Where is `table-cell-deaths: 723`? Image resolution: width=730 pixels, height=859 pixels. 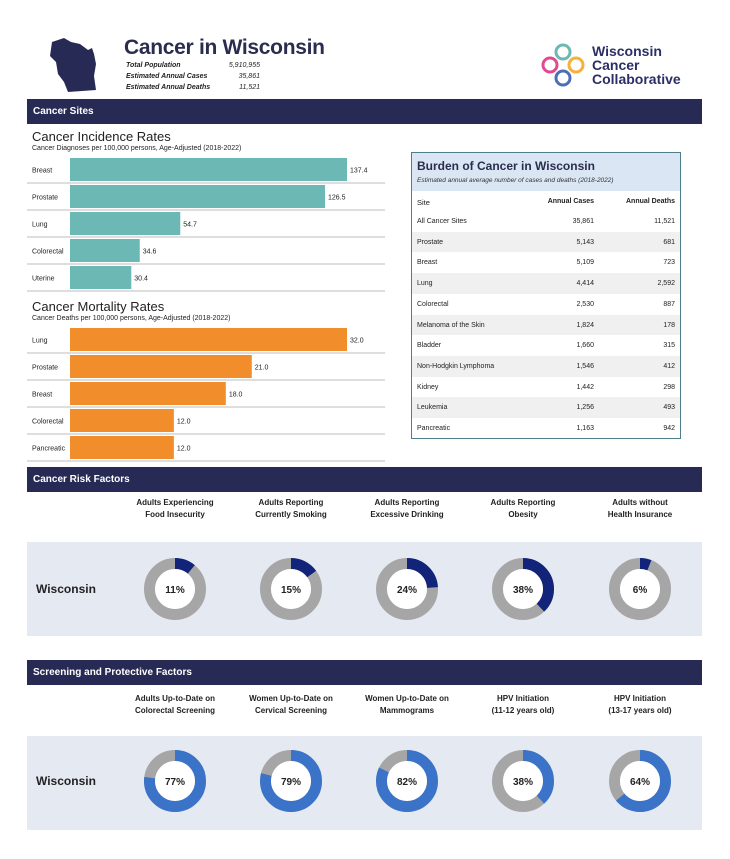 table-cell-deaths: 723 is located at coordinates (669, 263).